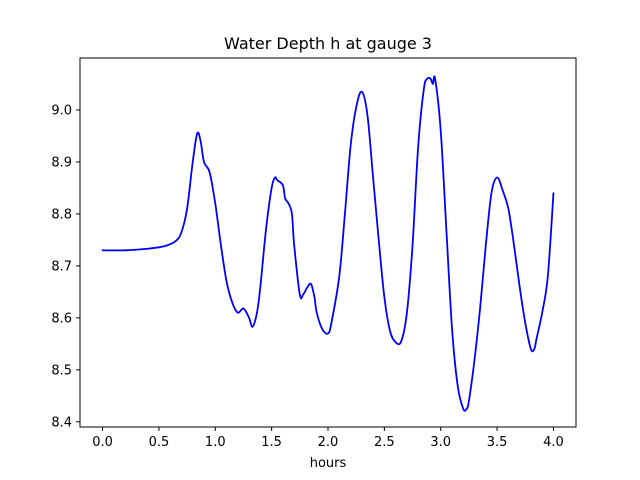  Describe the element at coordinates (61, 422) in the screenshot. I see `y-tick-label: 8.4` at that location.